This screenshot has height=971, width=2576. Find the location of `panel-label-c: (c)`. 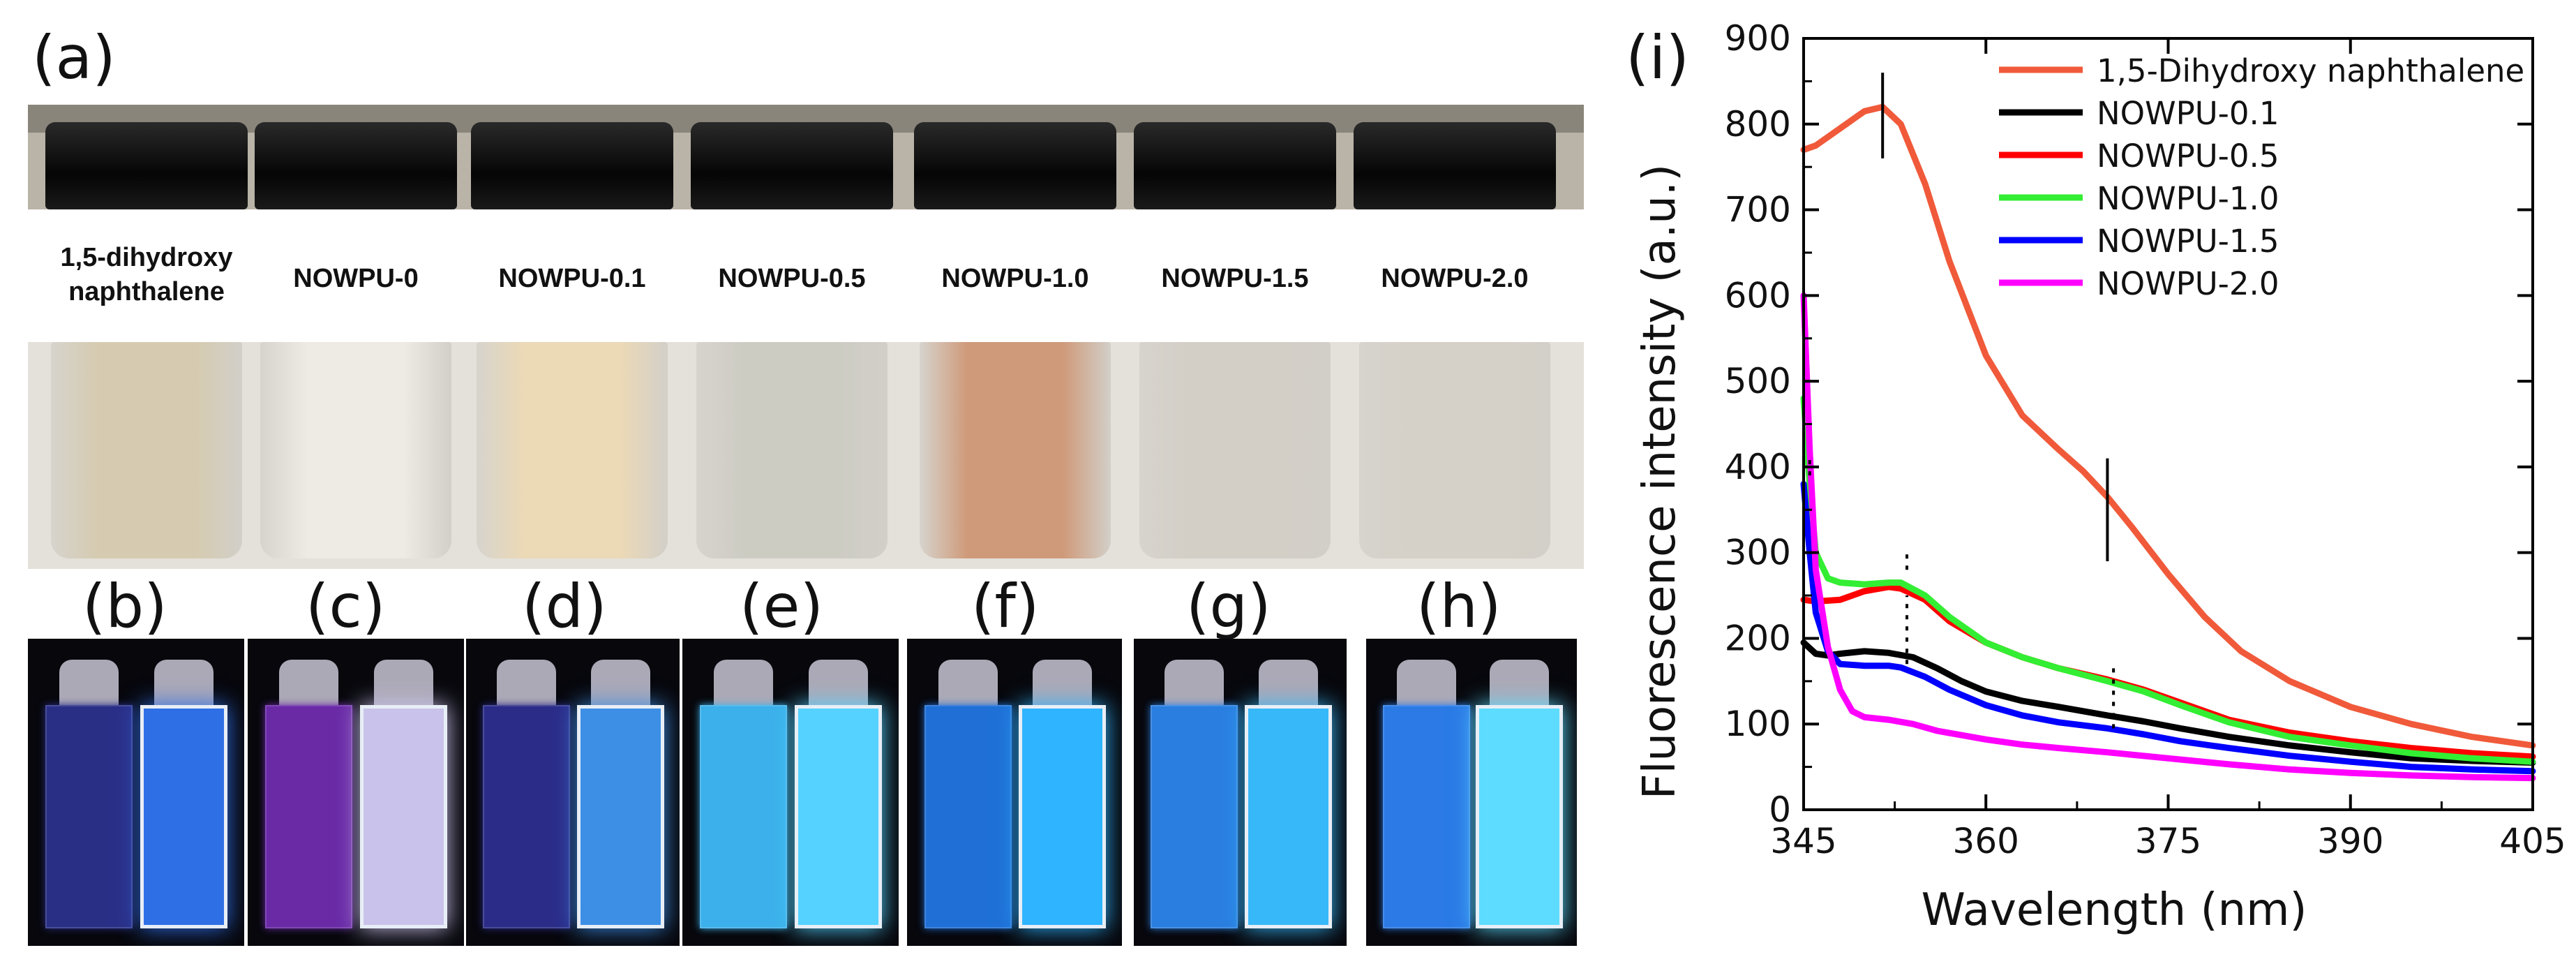

panel-label-c: (c) is located at coordinates (346, 607).